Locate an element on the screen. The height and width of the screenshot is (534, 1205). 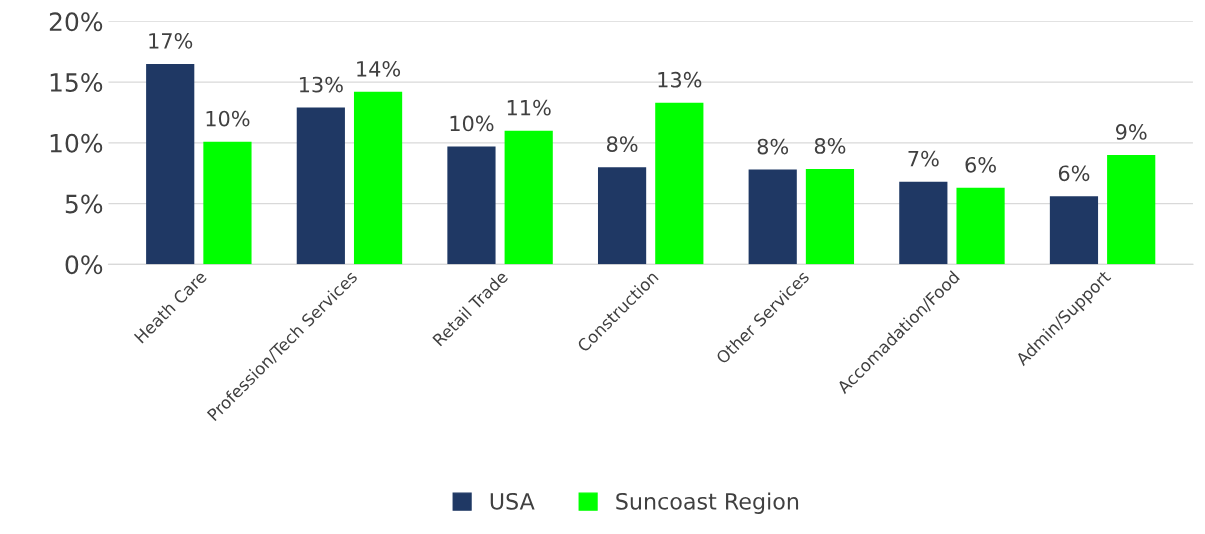
legend-label: USA is located at coordinates (512, 501).